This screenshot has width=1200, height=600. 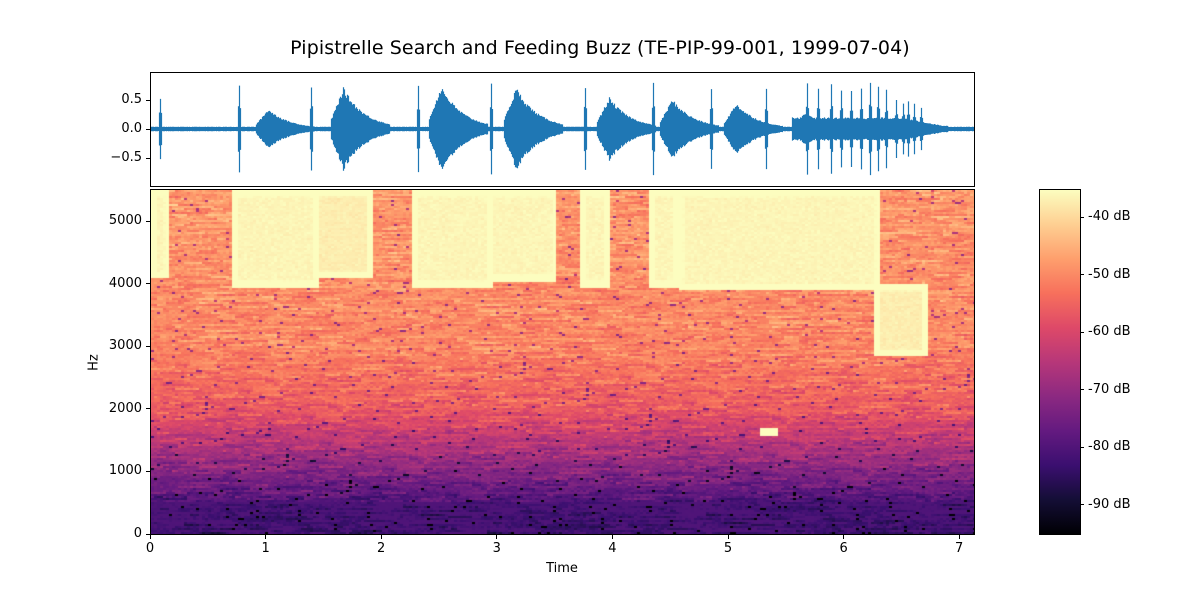 I want to click on waveform-trace, so click(x=562, y=129).